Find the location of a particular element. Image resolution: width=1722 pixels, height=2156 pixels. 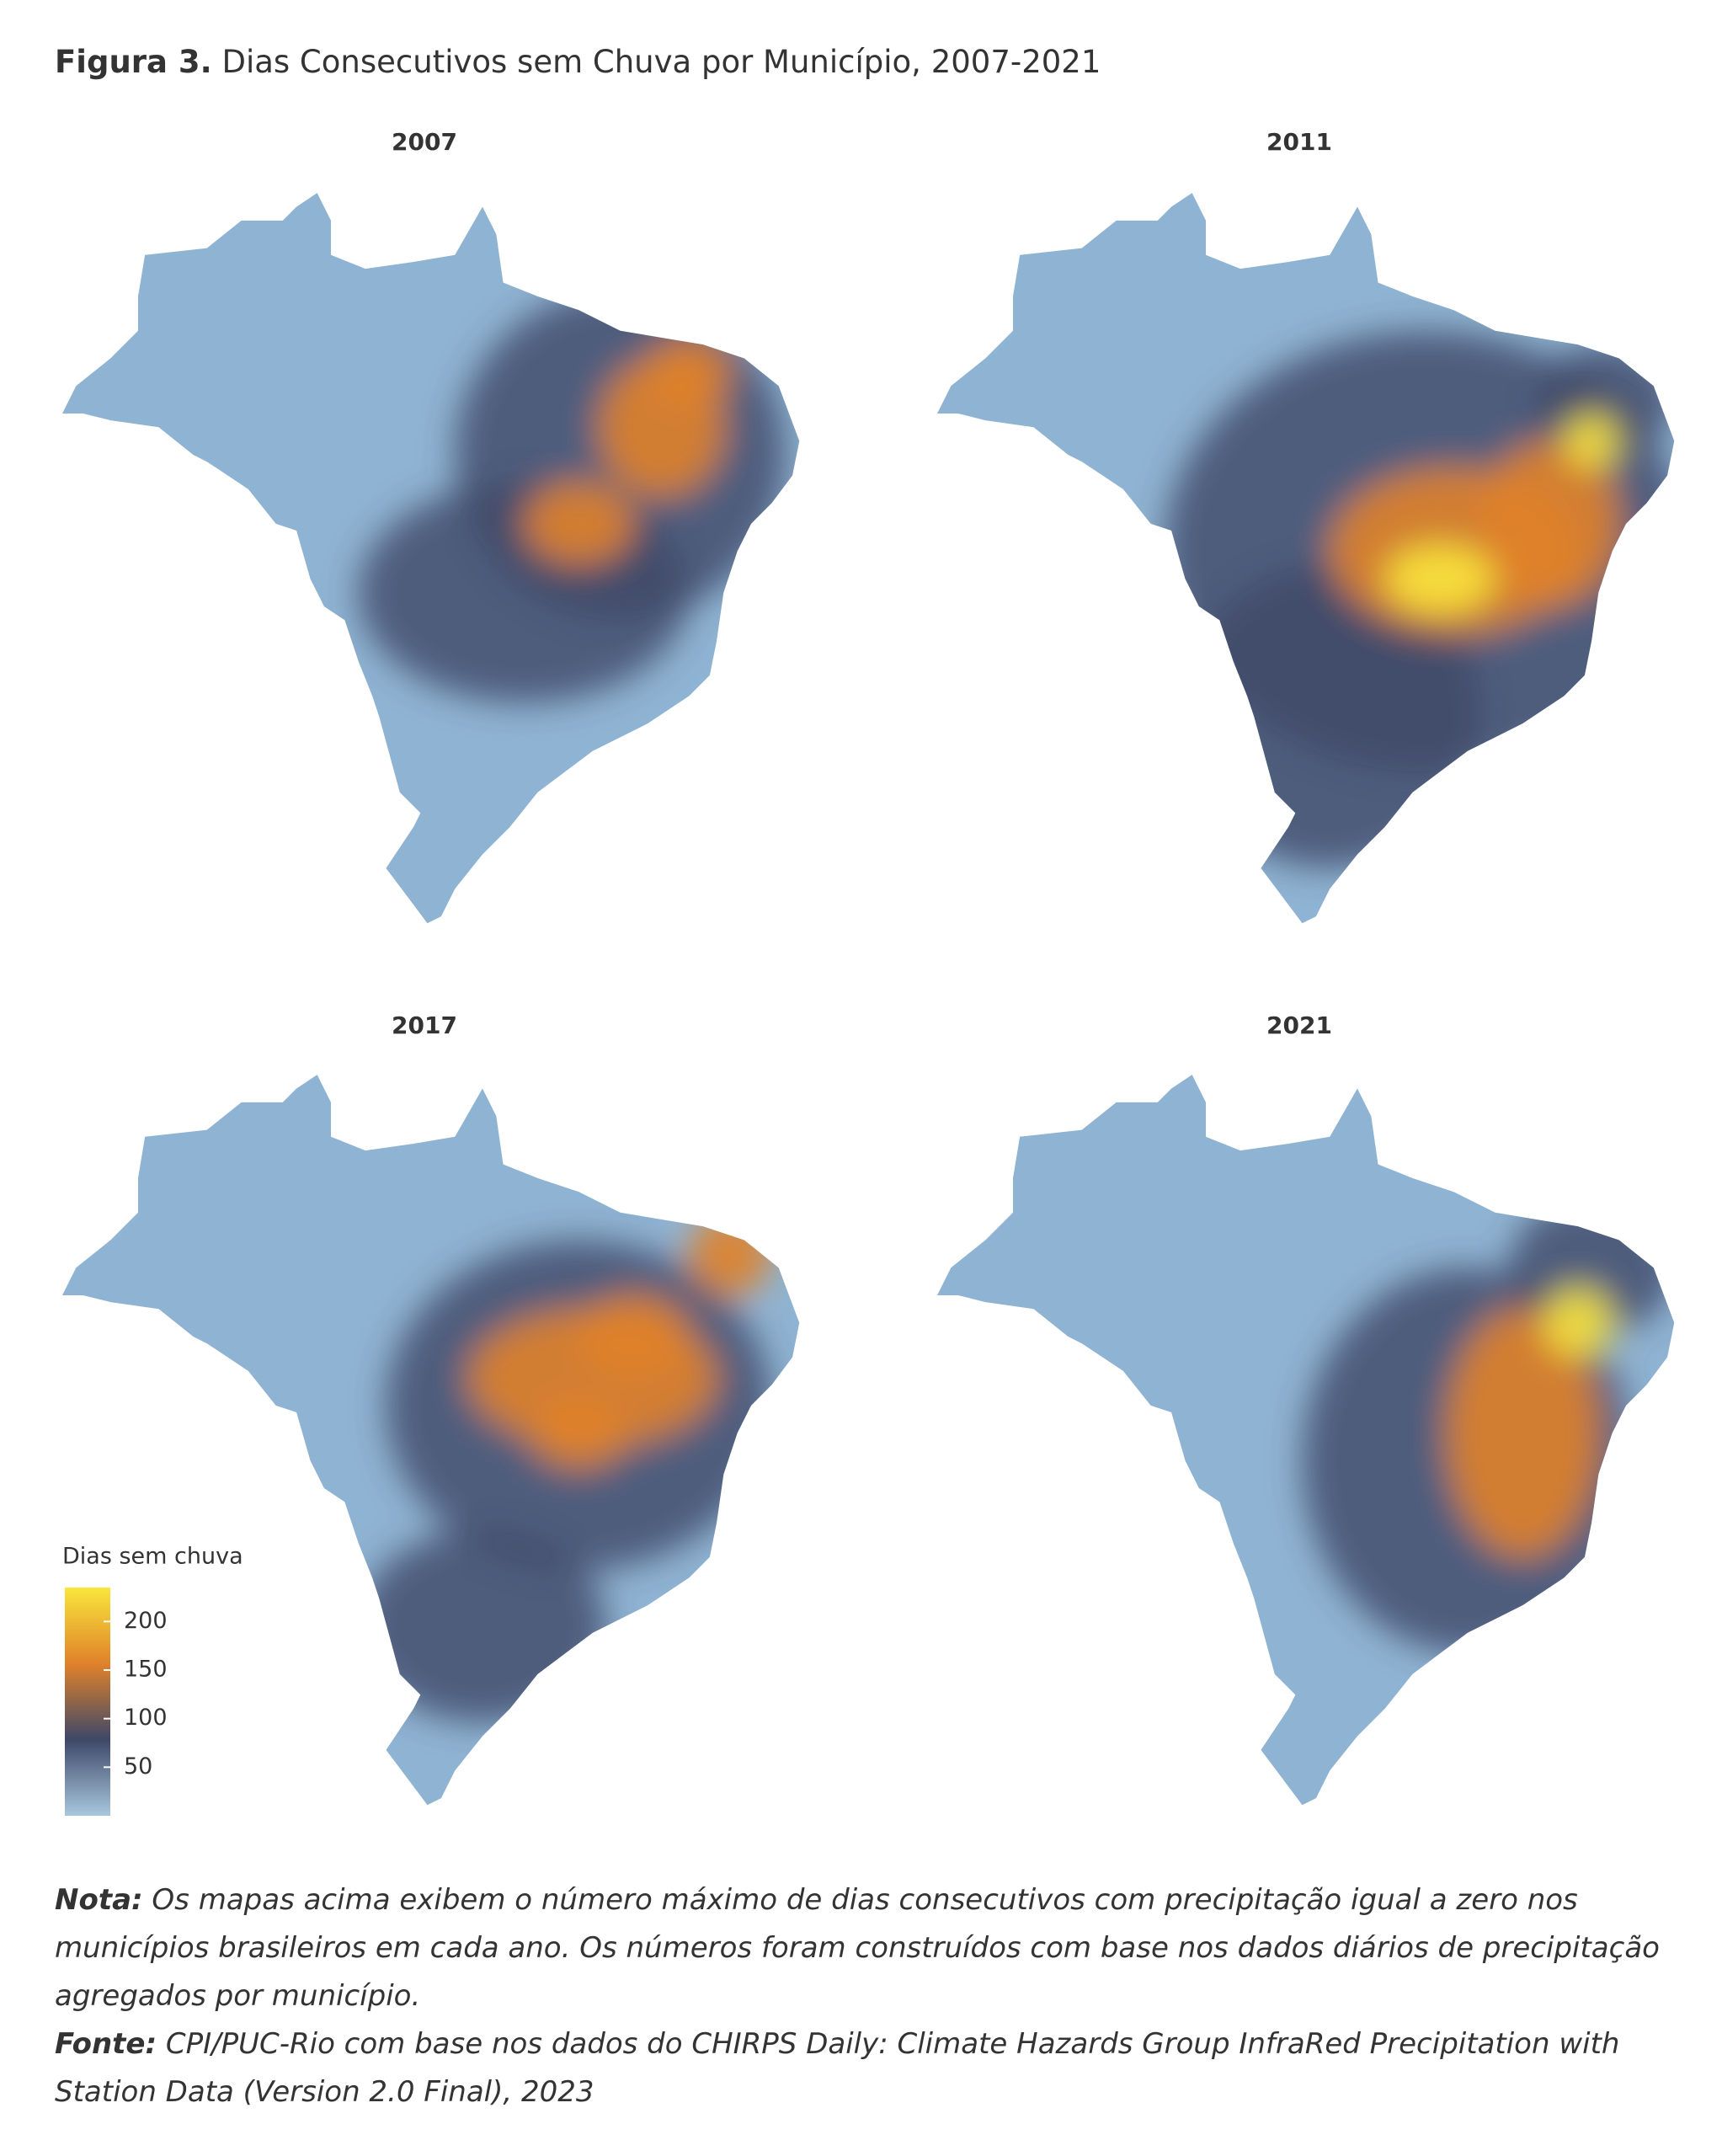

legend-tick-label: 200 is located at coordinates (146, 1621).